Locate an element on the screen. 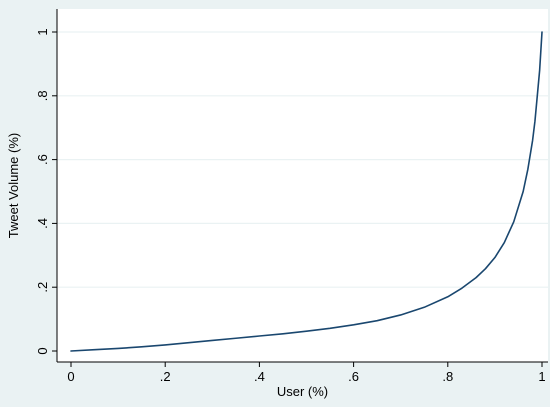  y-tick-label: .2 is located at coordinates (42, 287).